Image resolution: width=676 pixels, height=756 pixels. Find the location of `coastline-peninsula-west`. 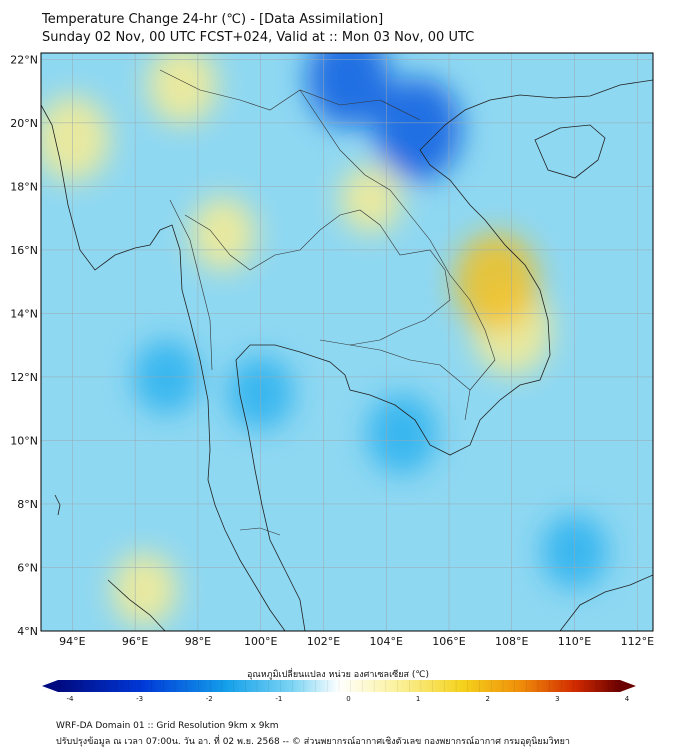

coastline-peninsula-west is located at coordinates (246, 555).